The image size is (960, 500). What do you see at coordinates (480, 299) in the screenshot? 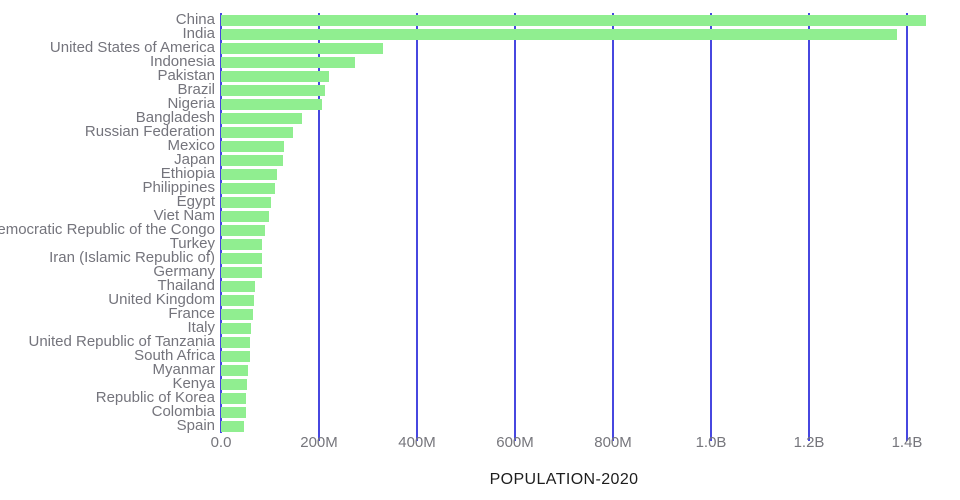
I see `bar-row: United Kingdom` at bounding box center [480, 299].